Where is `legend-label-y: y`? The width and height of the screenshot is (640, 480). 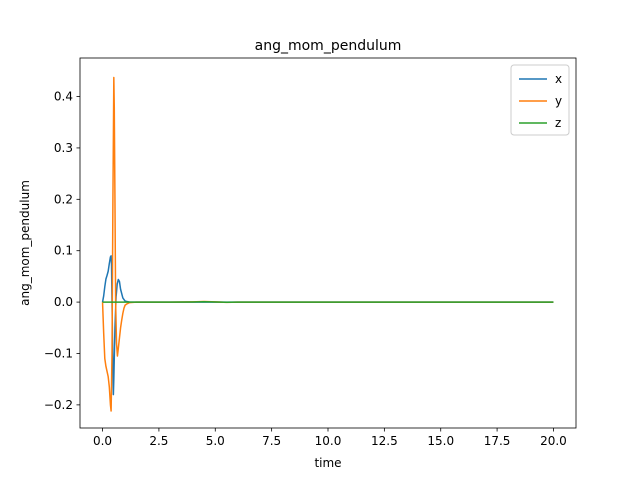 legend-label-y: y is located at coordinates (558, 101).